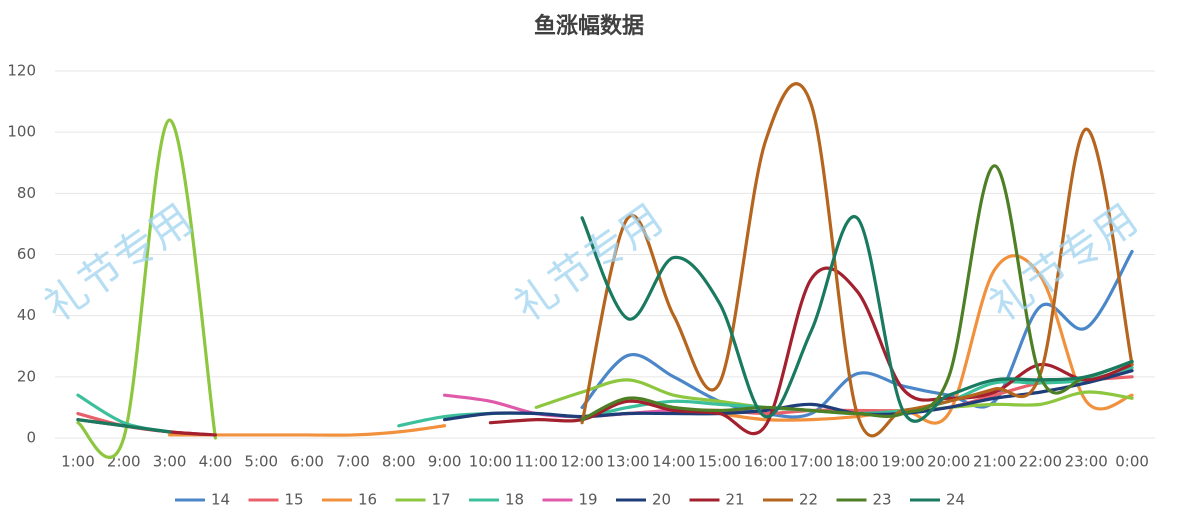  Describe the element at coordinates (719, 462) in the screenshot. I see `x-tick-label: 15:00` at that location.